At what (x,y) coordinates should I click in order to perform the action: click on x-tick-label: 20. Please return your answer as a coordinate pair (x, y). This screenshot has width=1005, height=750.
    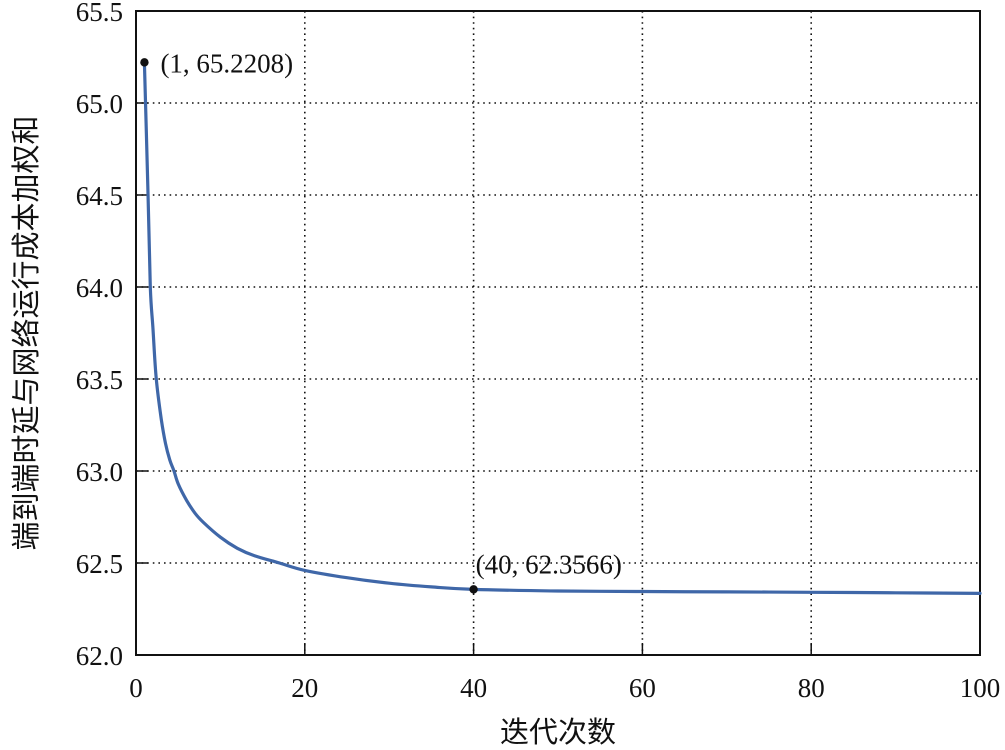
    Looking at the image, I should click on (304, 688).